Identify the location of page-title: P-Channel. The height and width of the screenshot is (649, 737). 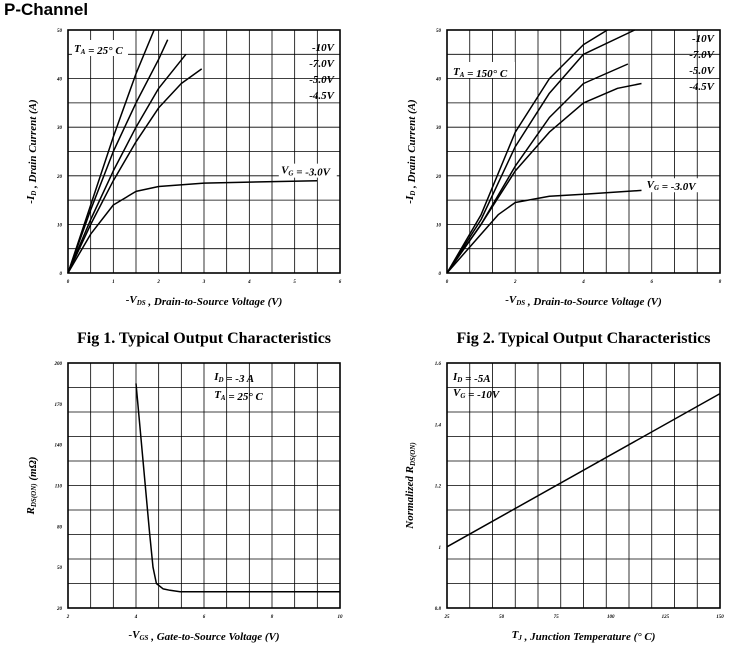
(46, 9).